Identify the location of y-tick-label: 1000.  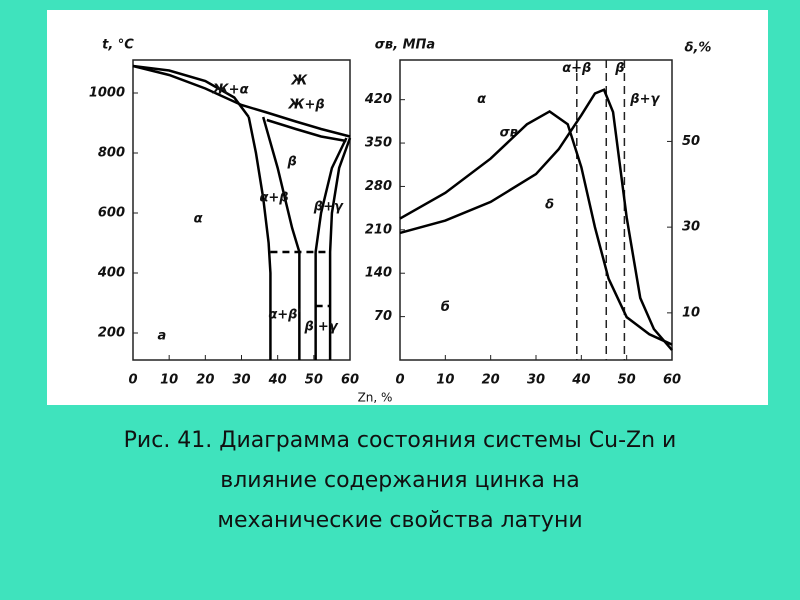
(107, 93).